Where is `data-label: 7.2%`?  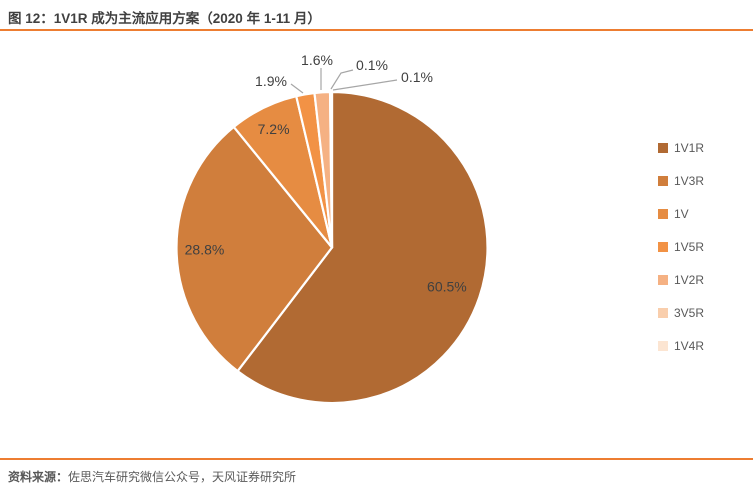 data-label: 7.2% is located at coordinates (274, 129).